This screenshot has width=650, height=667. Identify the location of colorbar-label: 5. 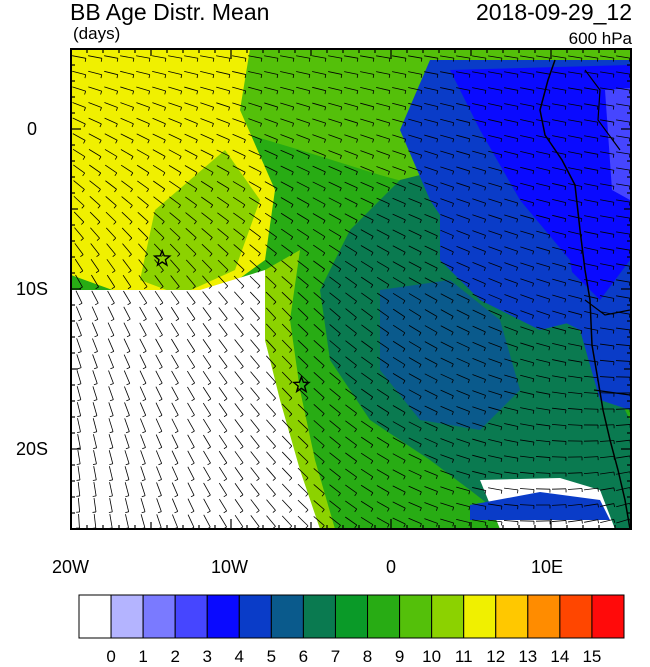
(271, 656).